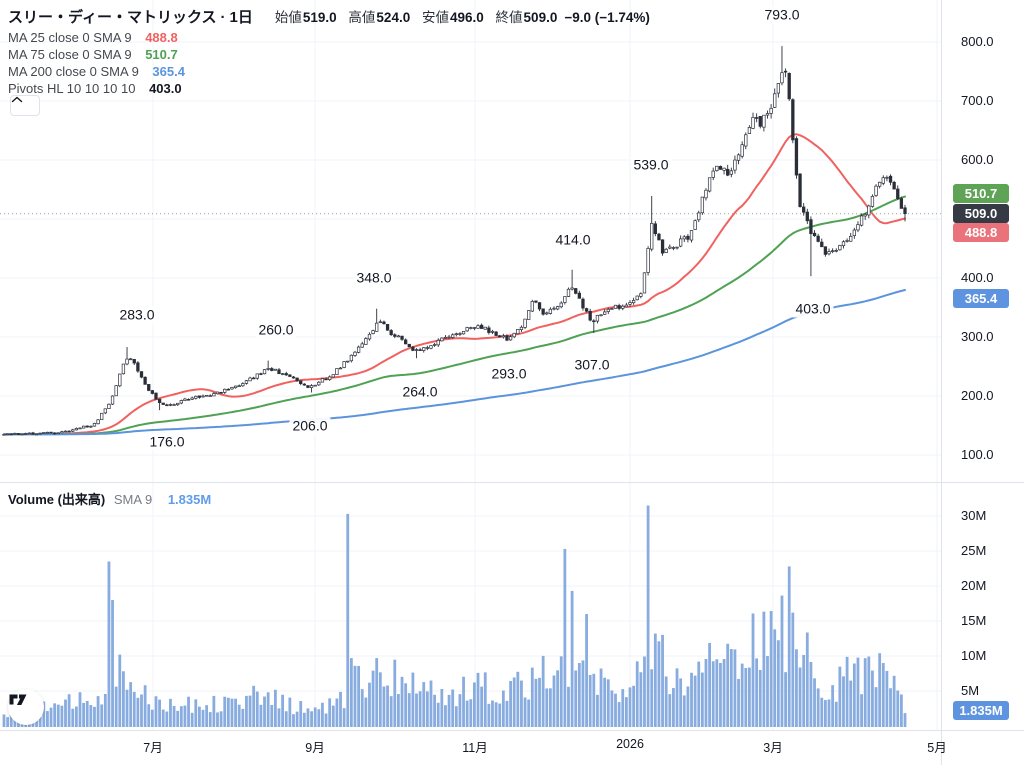 Image resolution: width=1024 pixels, height=765 pixels. I want to click on price-axis-label: 700.0, so click(977, 100).